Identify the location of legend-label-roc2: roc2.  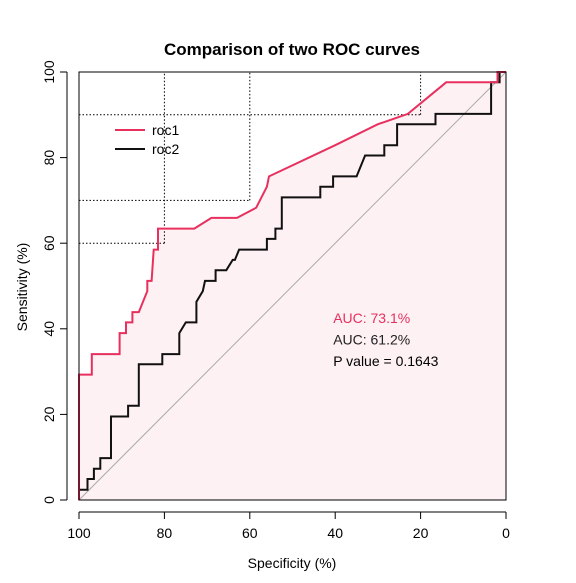
(165, 149).